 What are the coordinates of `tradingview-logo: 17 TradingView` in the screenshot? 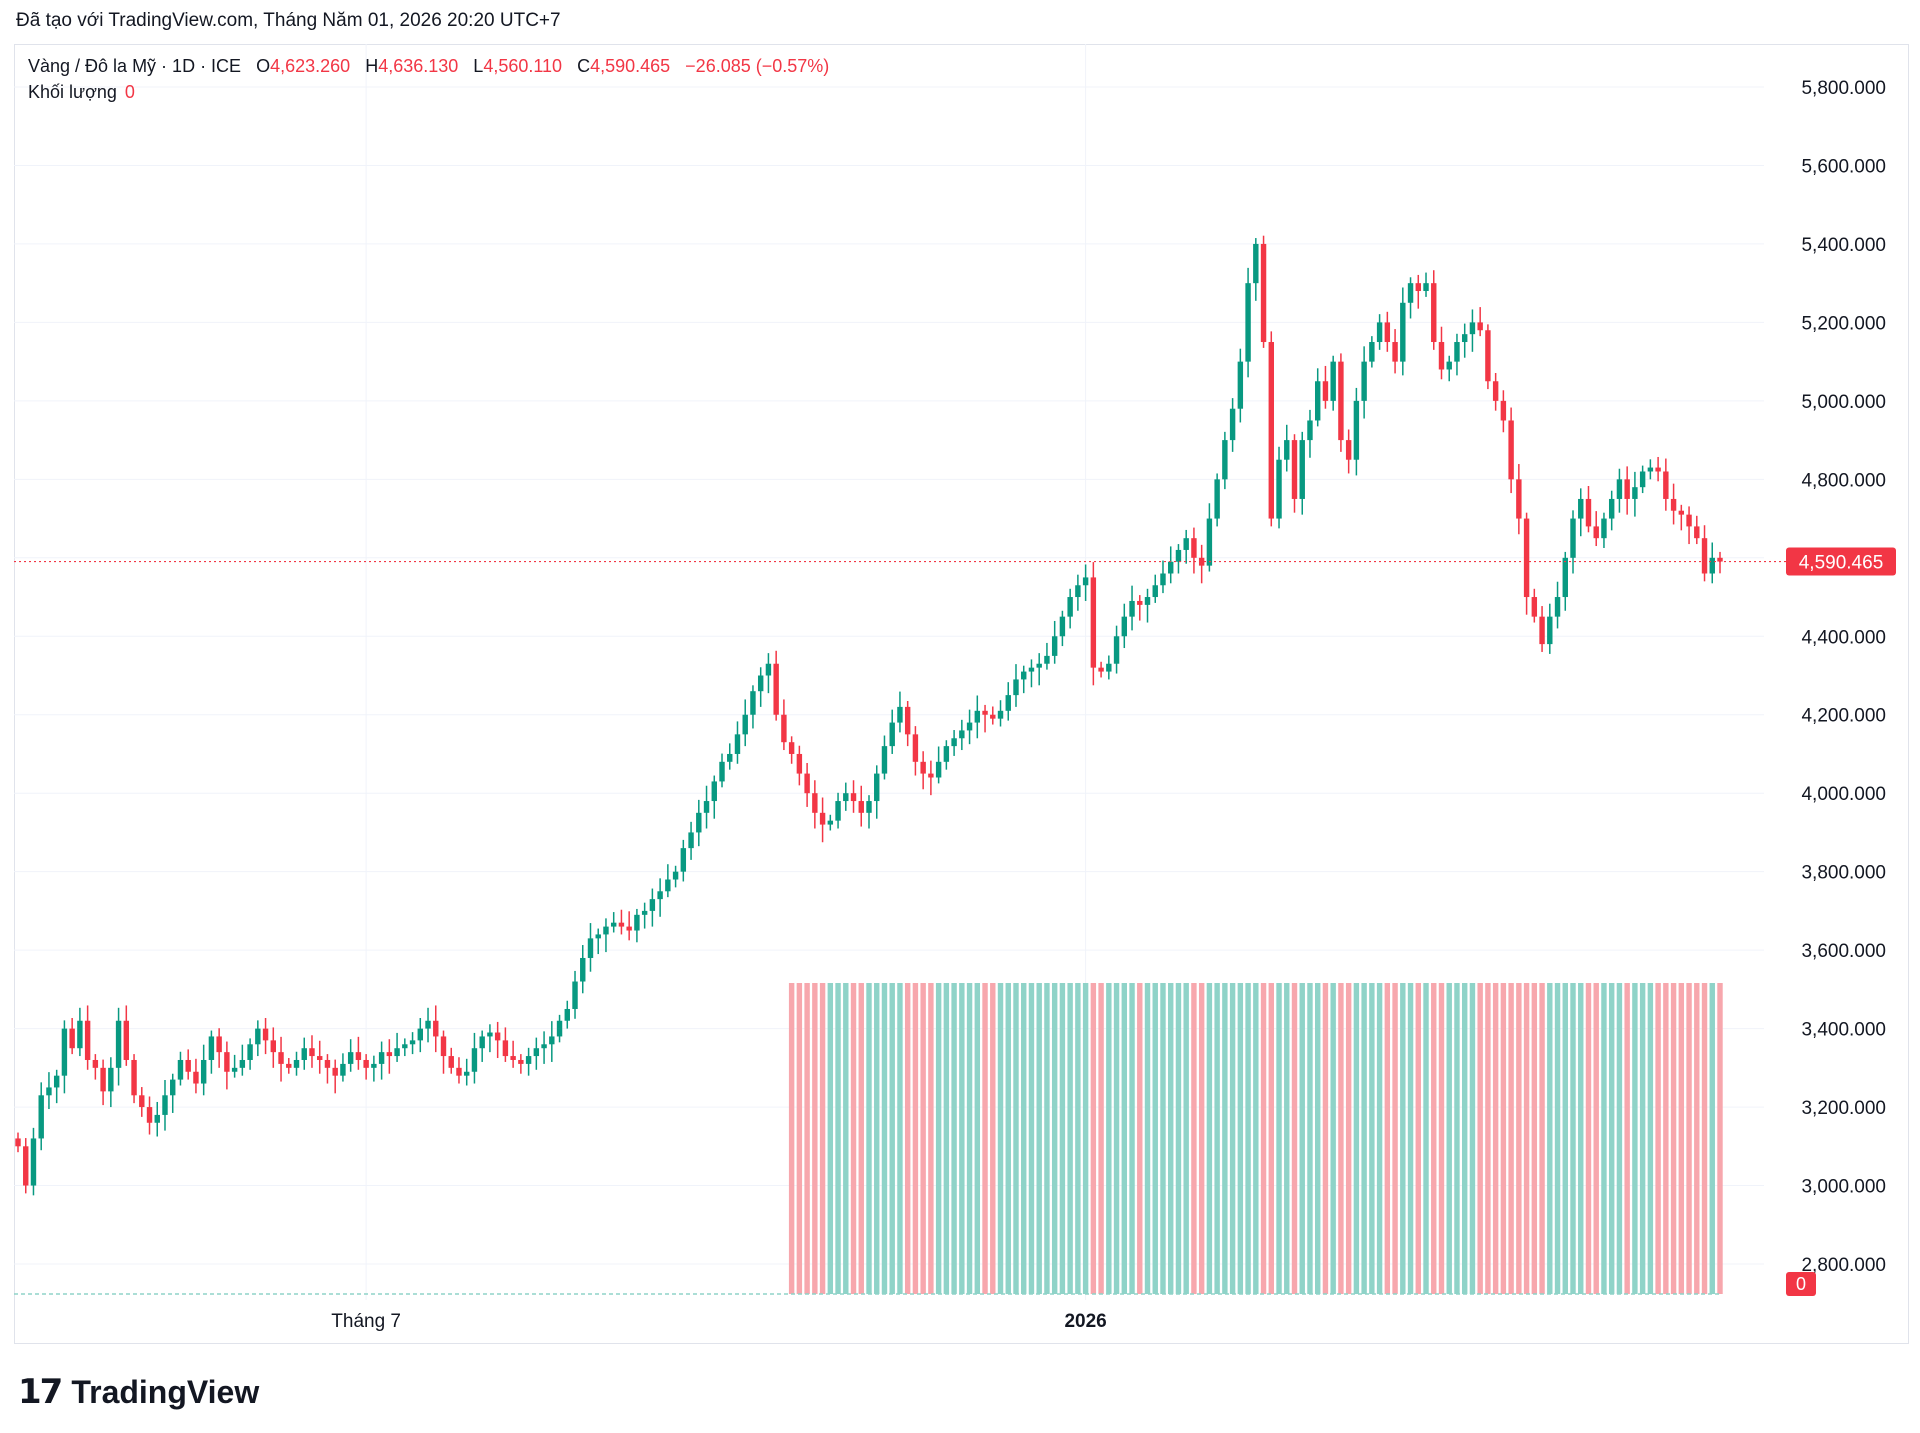 It's located at (138, 1392).